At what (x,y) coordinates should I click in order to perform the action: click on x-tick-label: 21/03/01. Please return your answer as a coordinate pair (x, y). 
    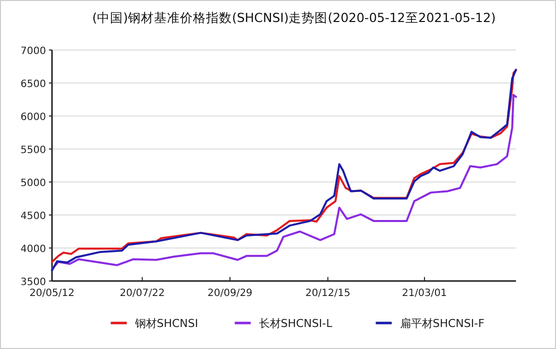
    Looking at the image, I should click on (424, 293).